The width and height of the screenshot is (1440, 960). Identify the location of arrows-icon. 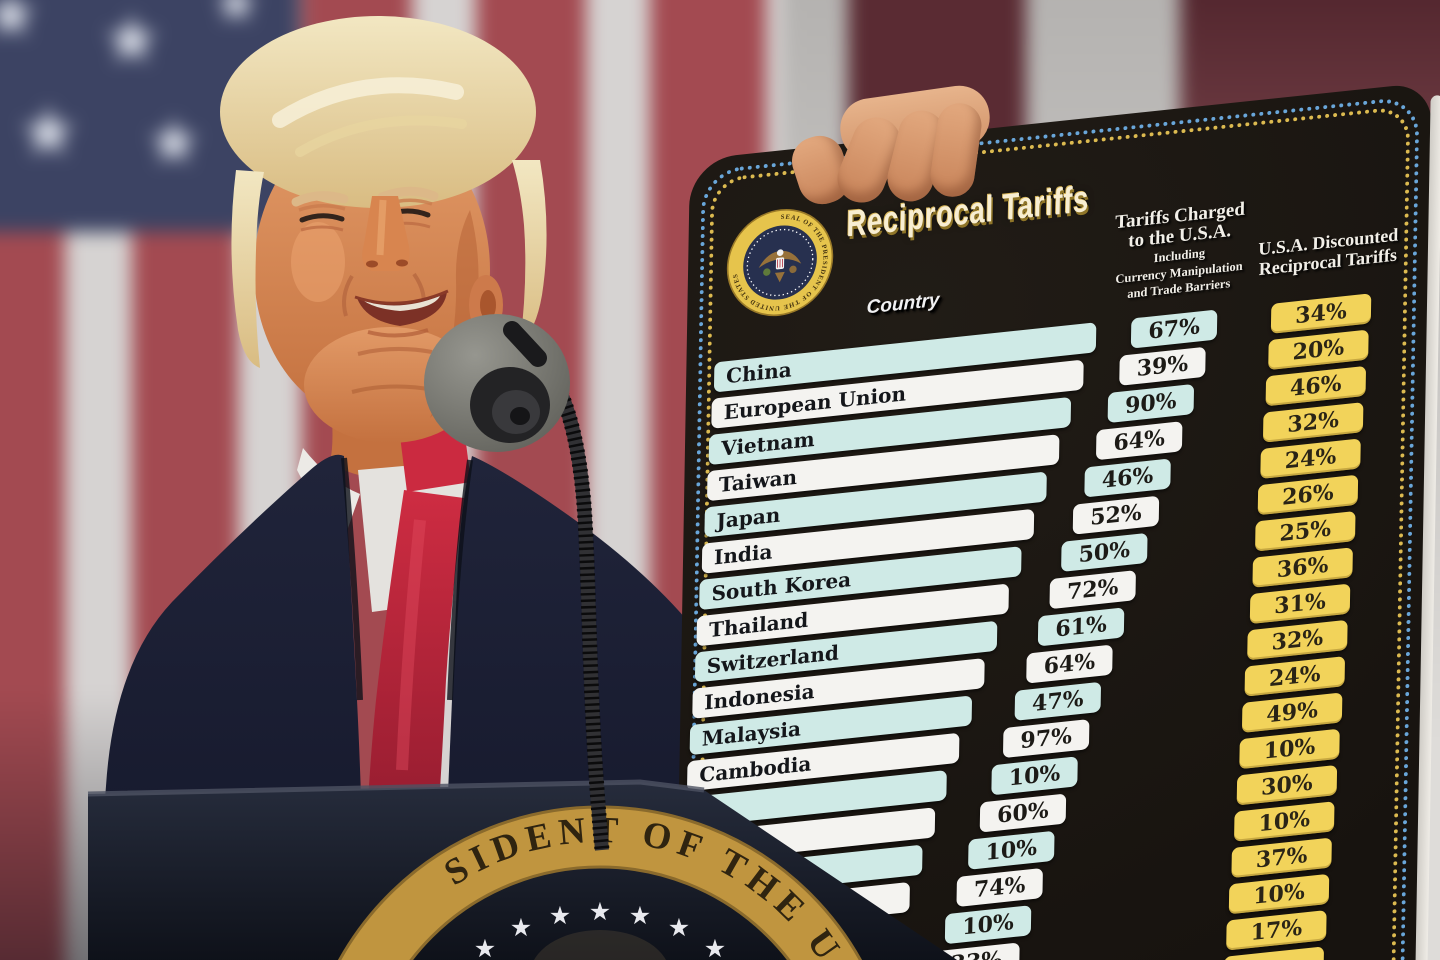
(793, 269).